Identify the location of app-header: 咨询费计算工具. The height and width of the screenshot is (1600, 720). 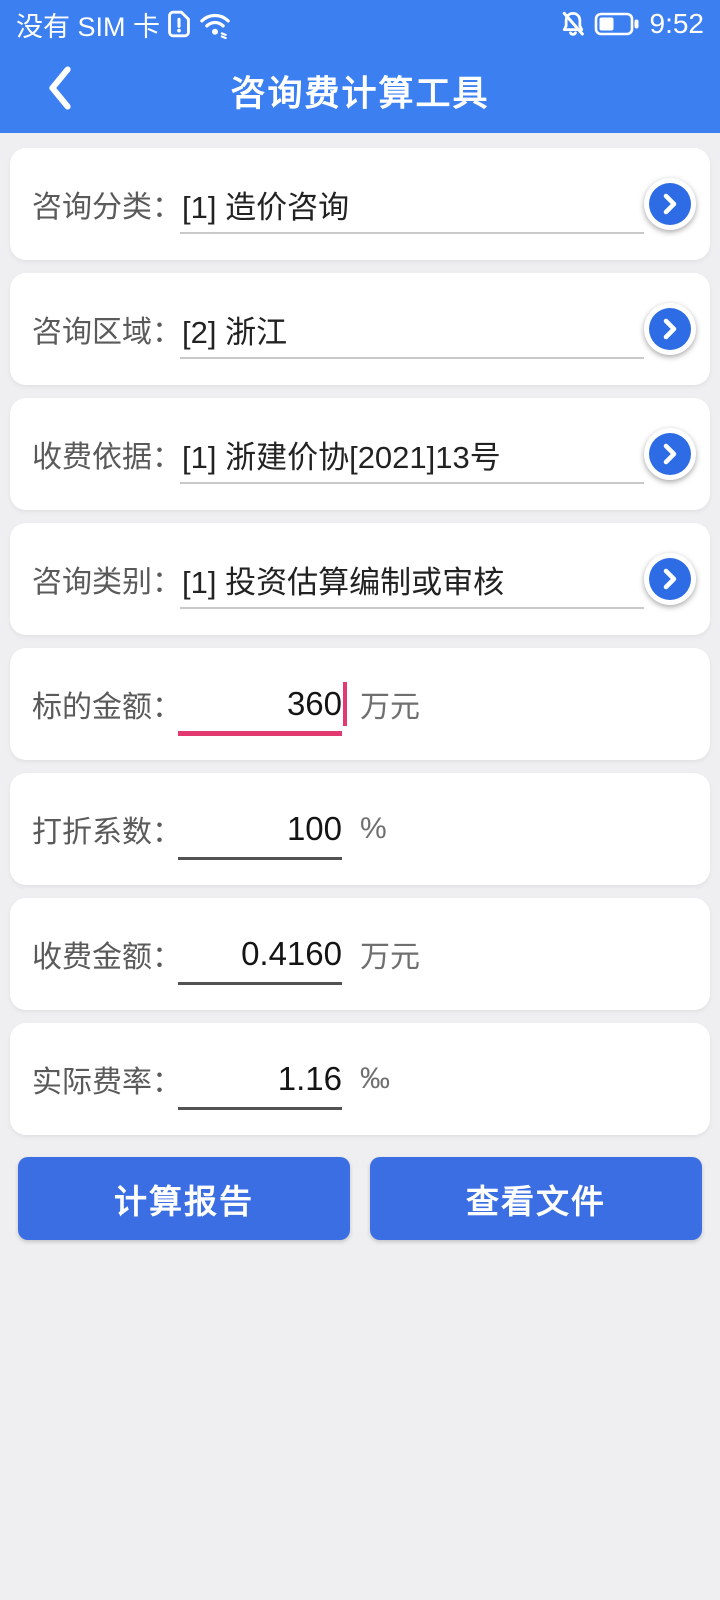
(360, 90).